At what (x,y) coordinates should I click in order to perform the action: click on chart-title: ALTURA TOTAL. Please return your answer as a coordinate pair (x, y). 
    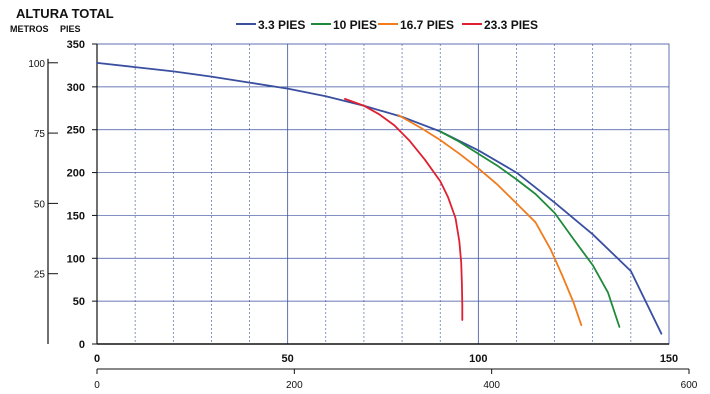
    Looking at the image, I should click on (65, 13).